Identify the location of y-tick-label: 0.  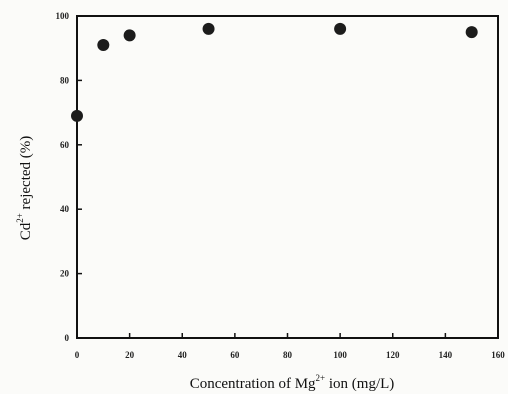
(67, 338).